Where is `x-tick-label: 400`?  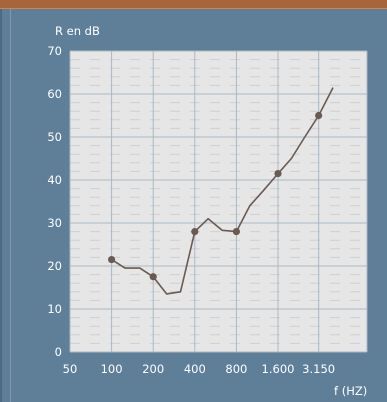 x-tick-label: 400 is located at coordinates (195, 369).